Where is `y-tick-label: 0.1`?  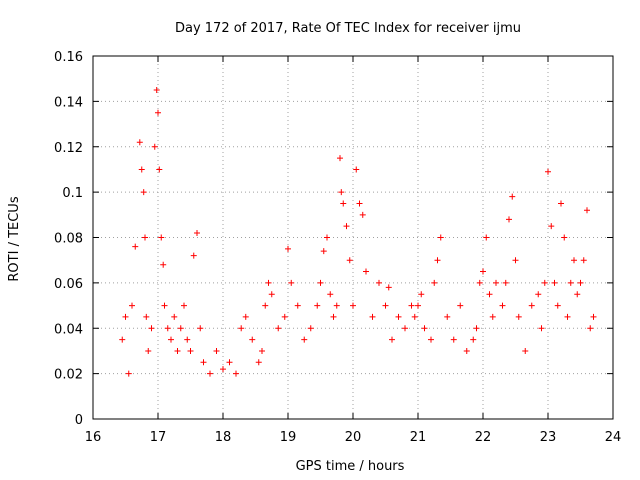
y-tick-label: 0.1 is located at coordinates (72, 193).